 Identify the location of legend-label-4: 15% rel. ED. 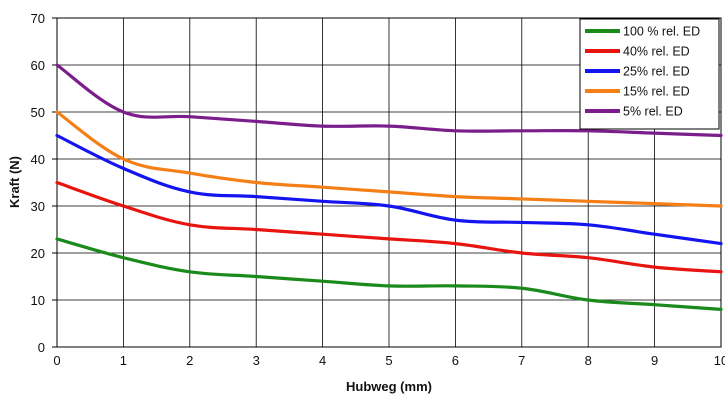
(656, 92).